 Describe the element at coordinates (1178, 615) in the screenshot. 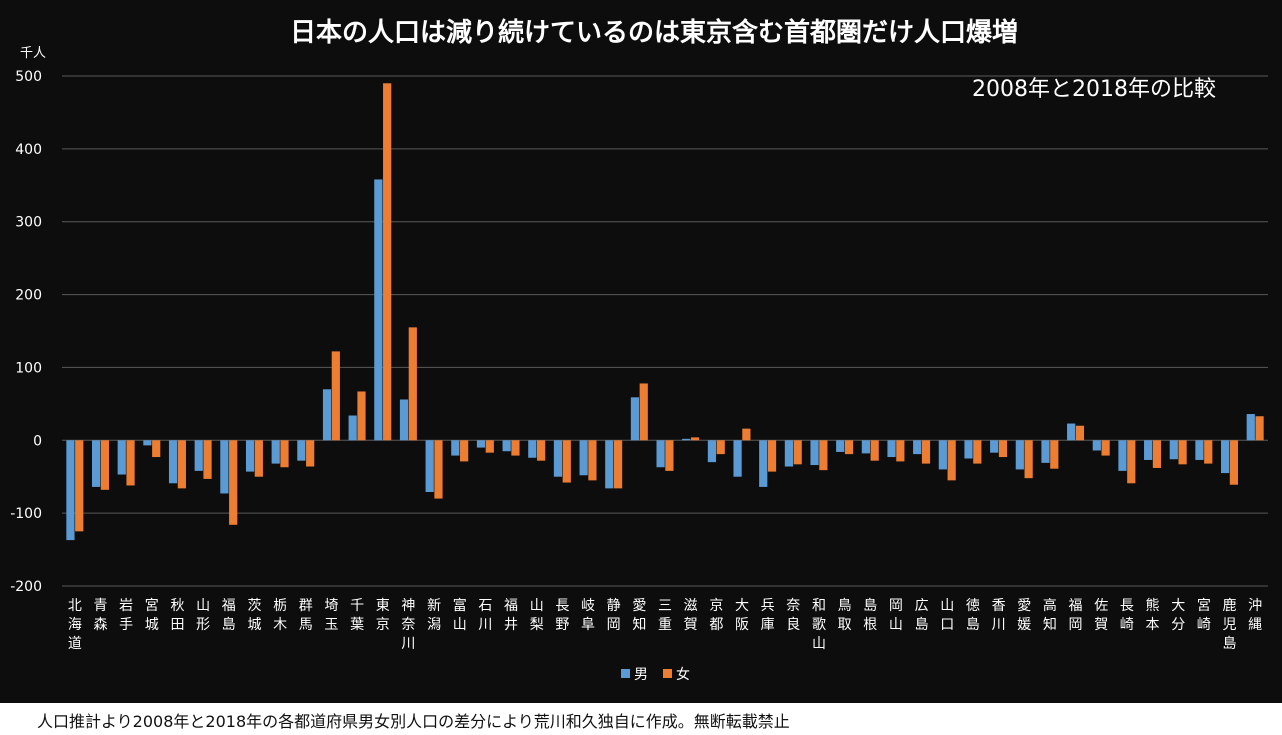

I see `x-category-label: 大分` at that location.